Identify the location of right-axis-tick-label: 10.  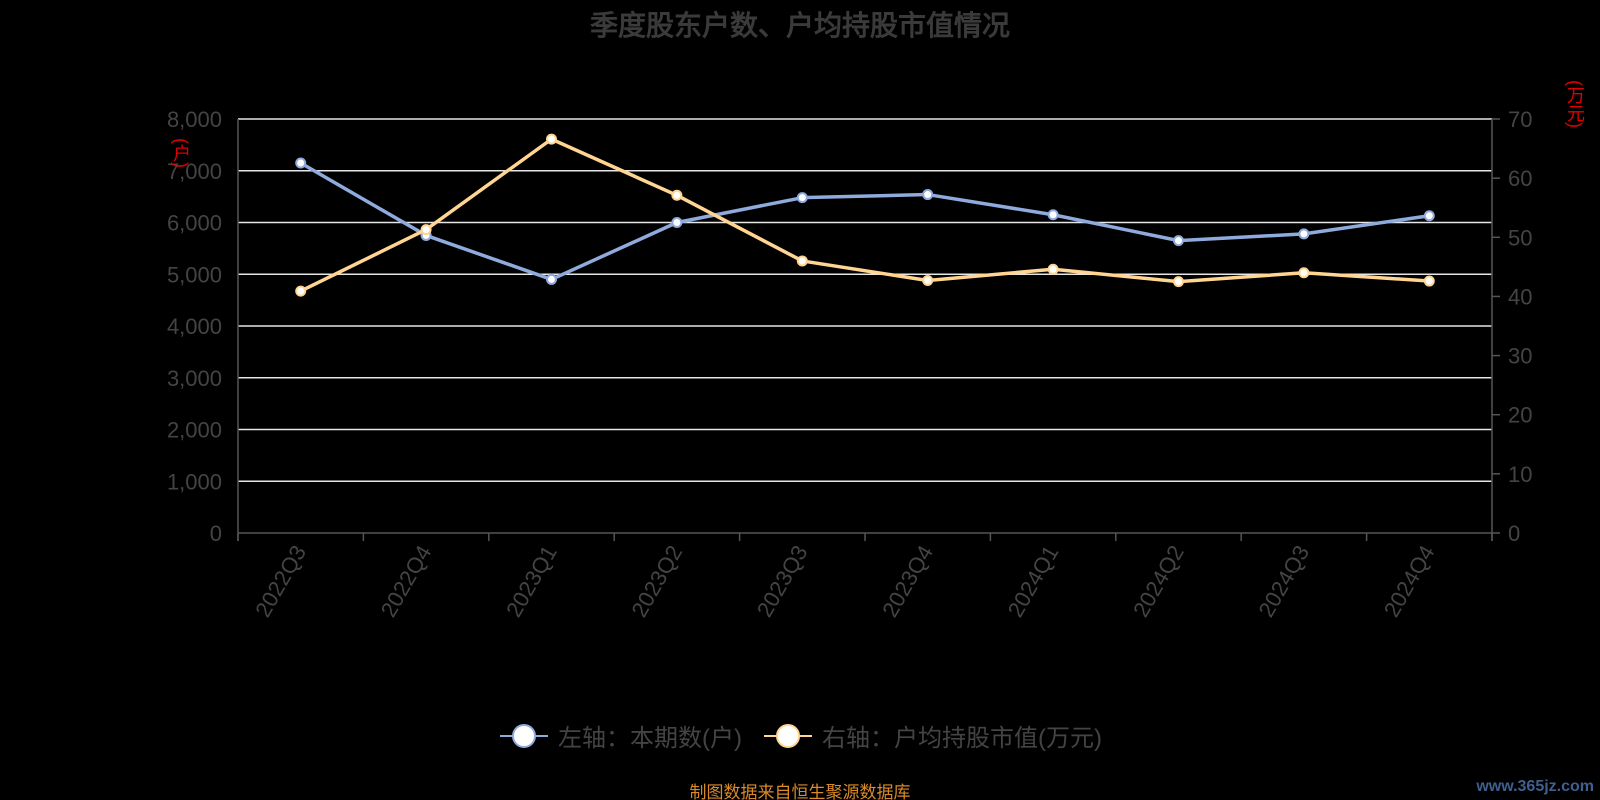
(1520, 474).